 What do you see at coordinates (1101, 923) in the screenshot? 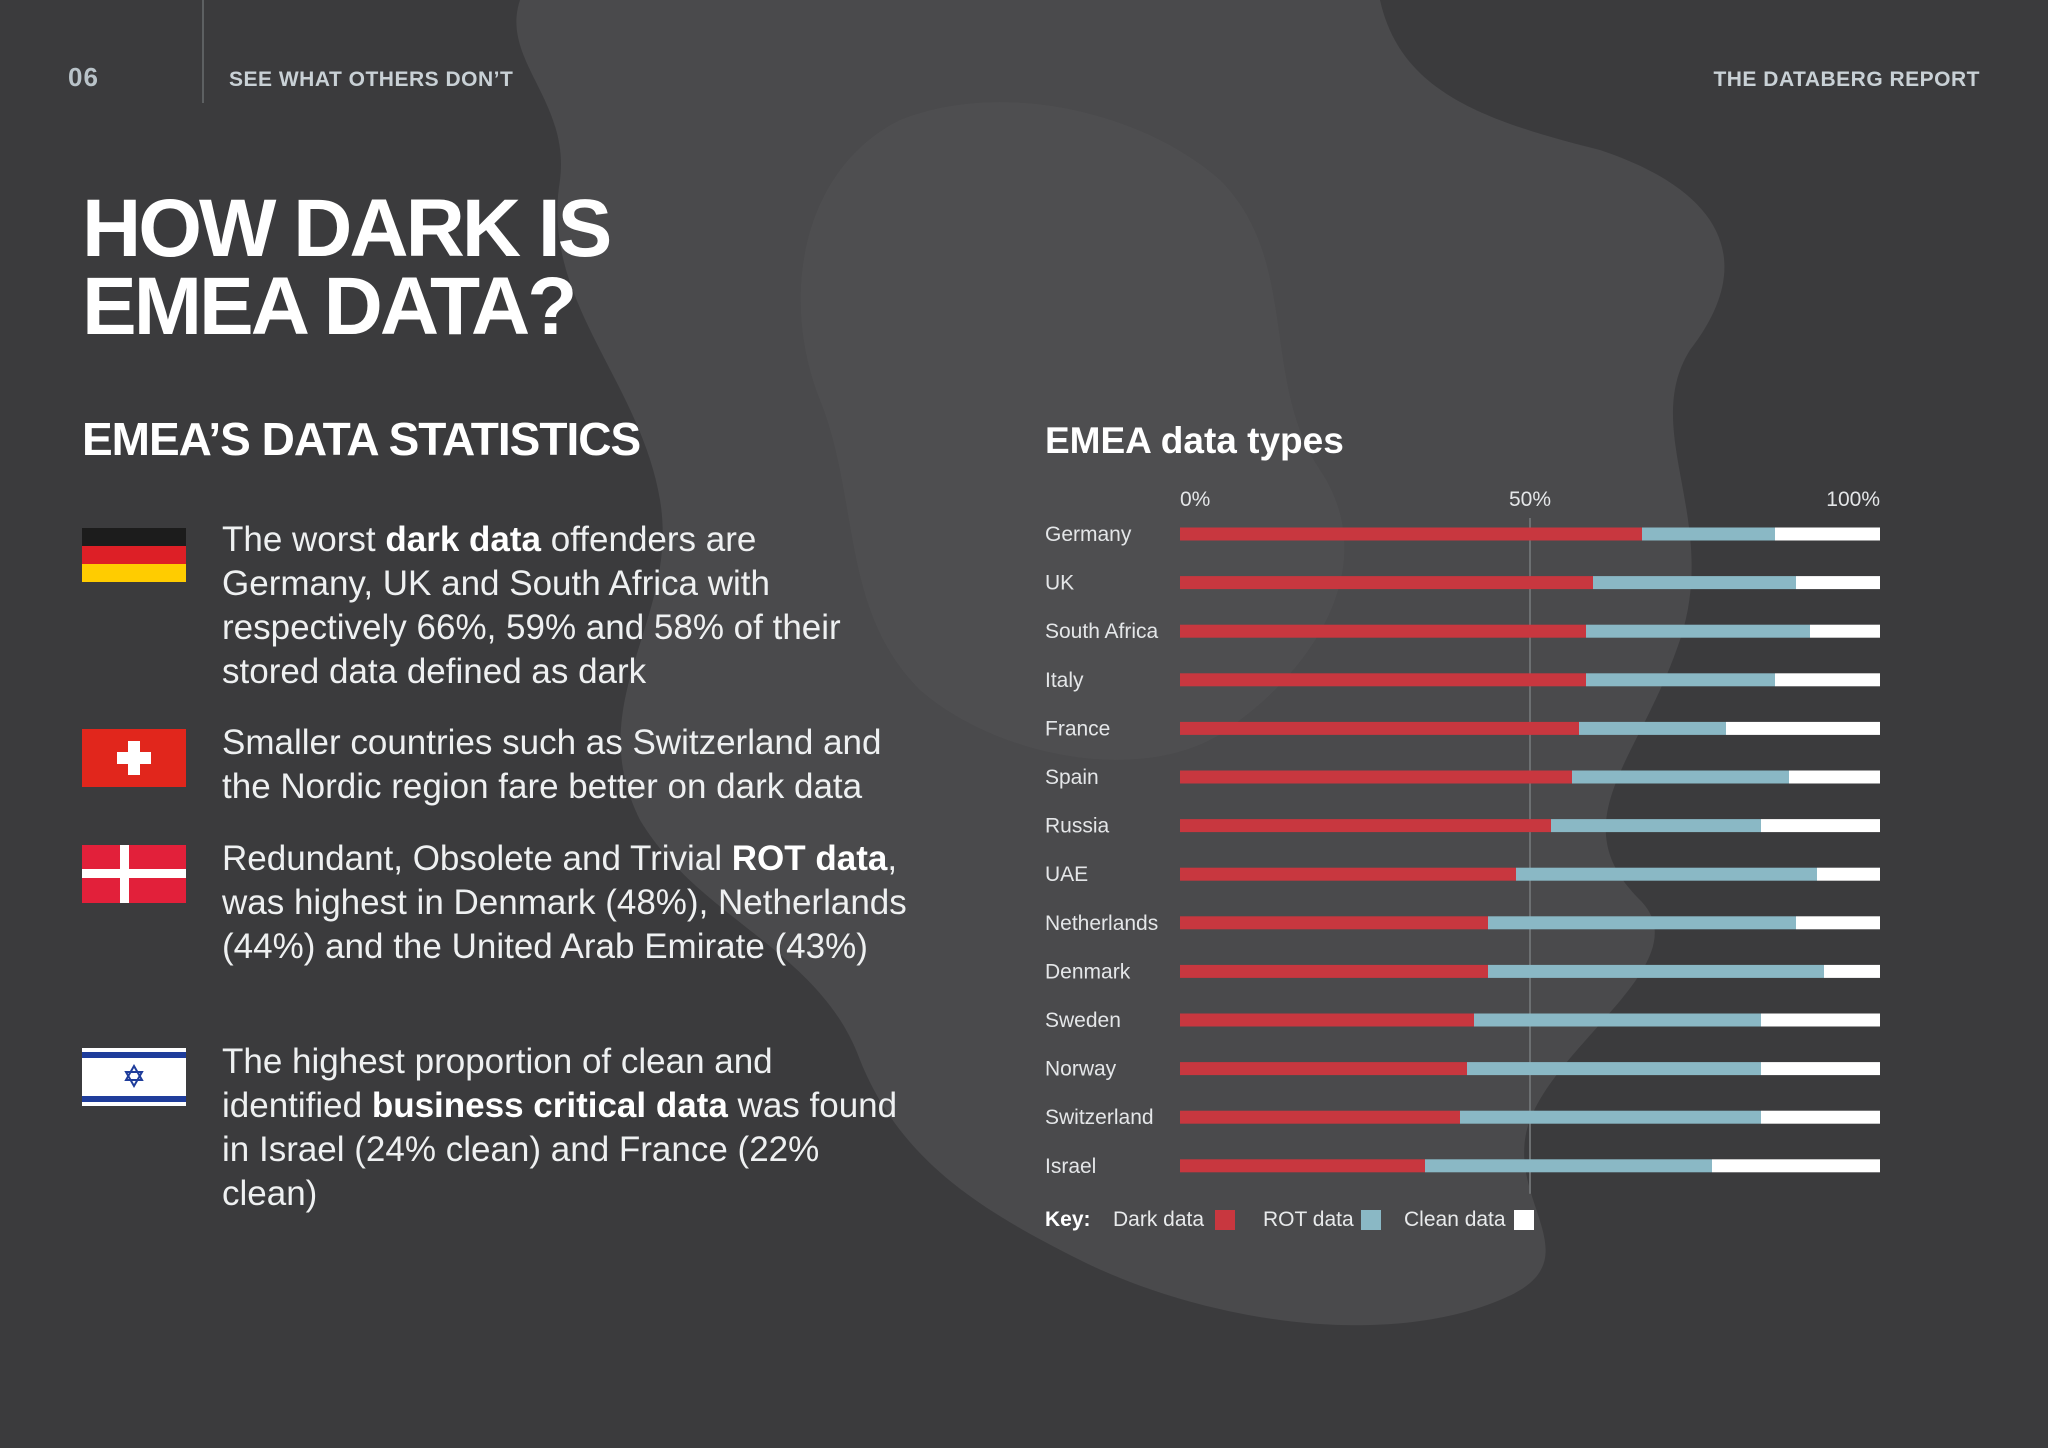
I see `category-label: Netherlands` at bounding box center [1101, 923].